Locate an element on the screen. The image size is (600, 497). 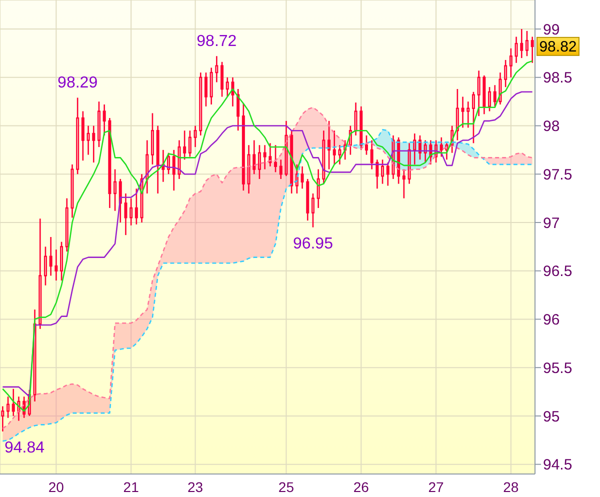
annotation: 98.29 is located at coordinates (78, 83).